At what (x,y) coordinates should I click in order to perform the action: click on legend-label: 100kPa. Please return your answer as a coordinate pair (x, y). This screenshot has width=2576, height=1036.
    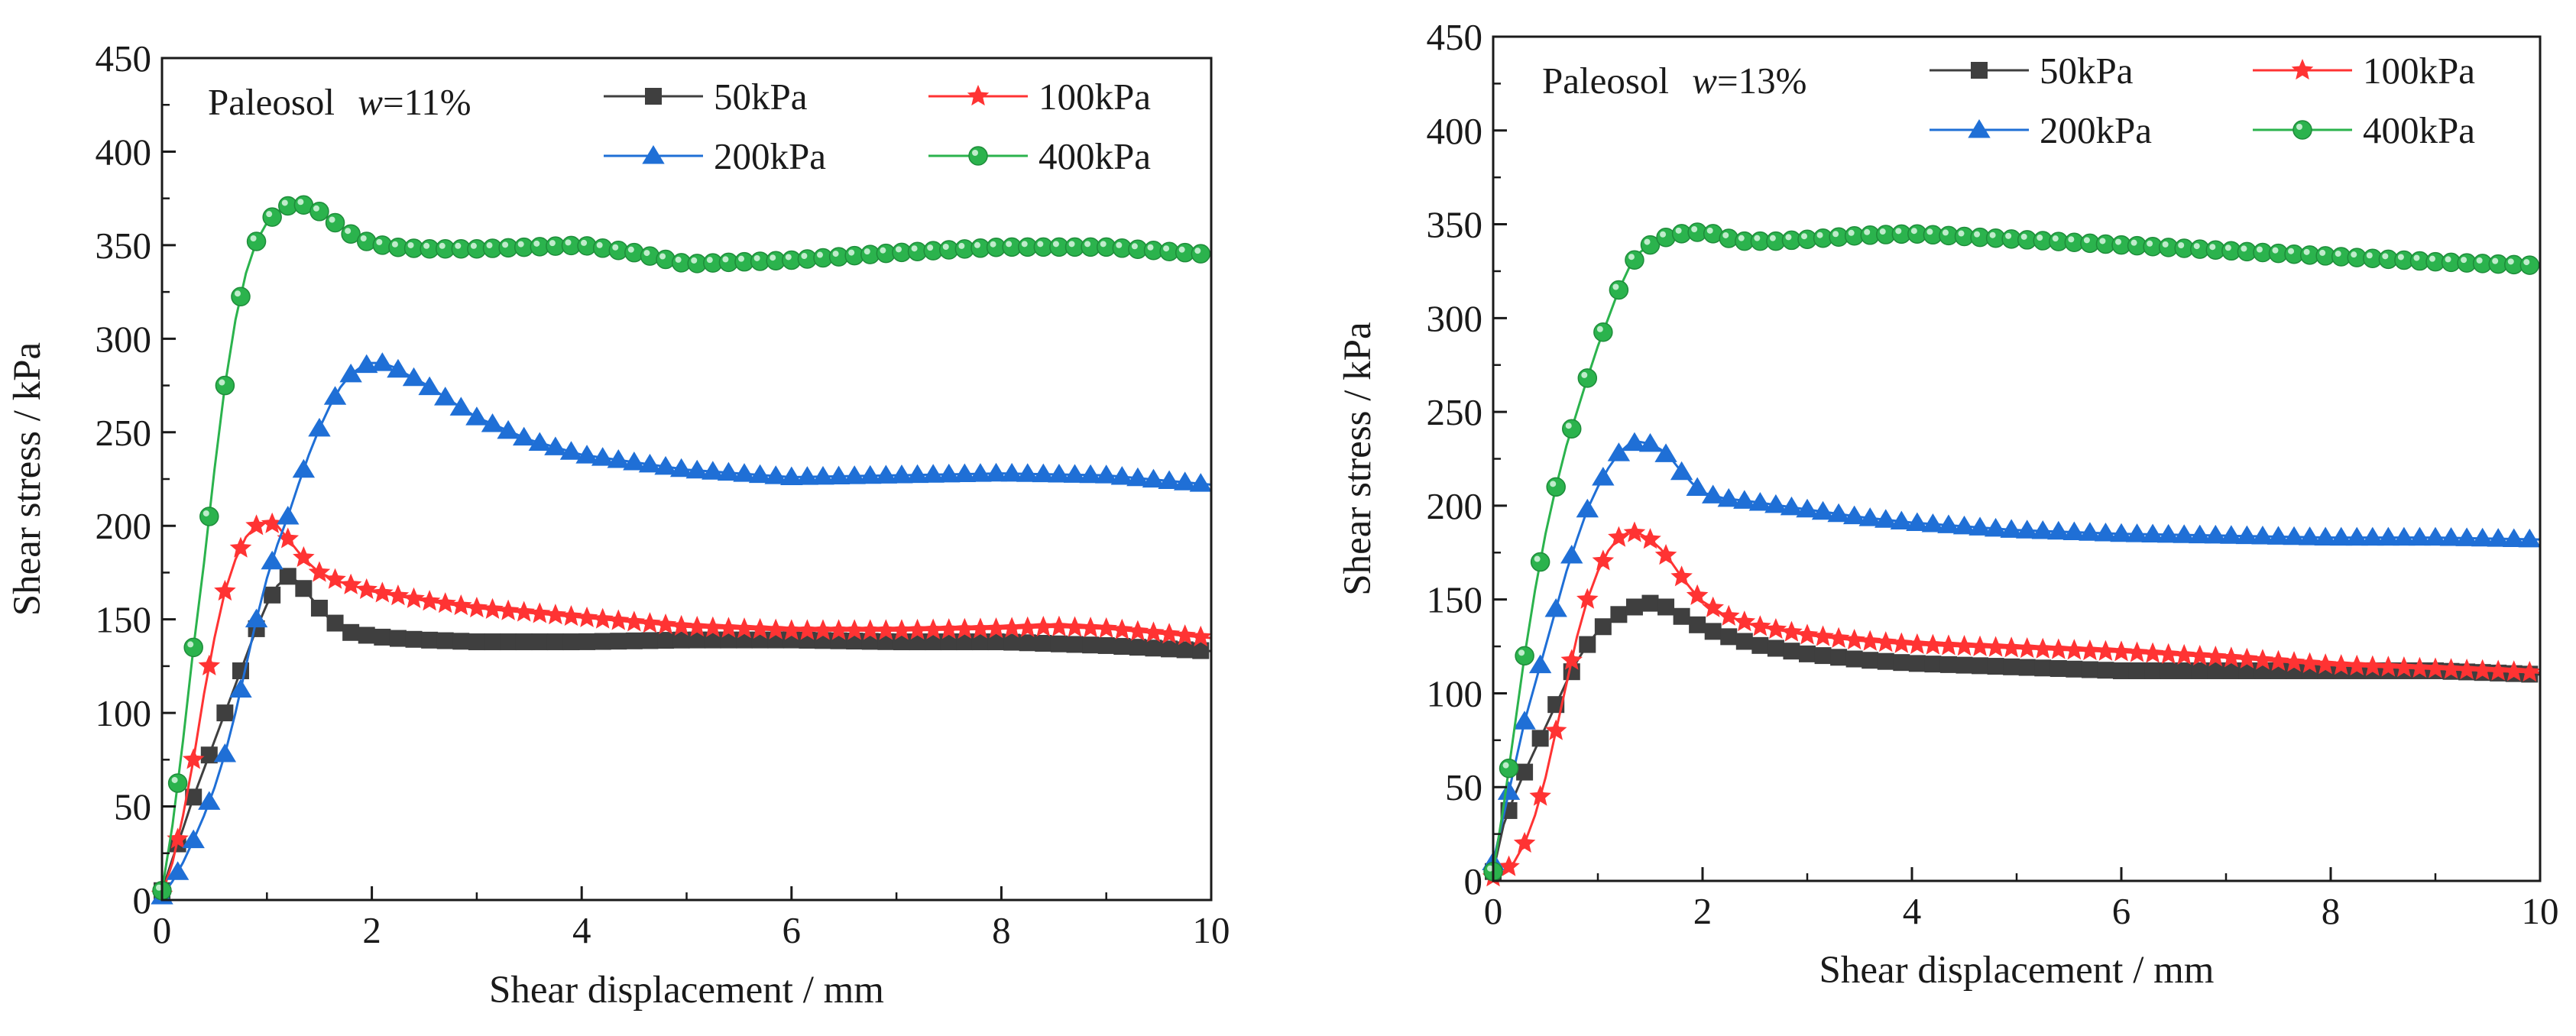
    Looking at the image, I should click on (2419, 71).